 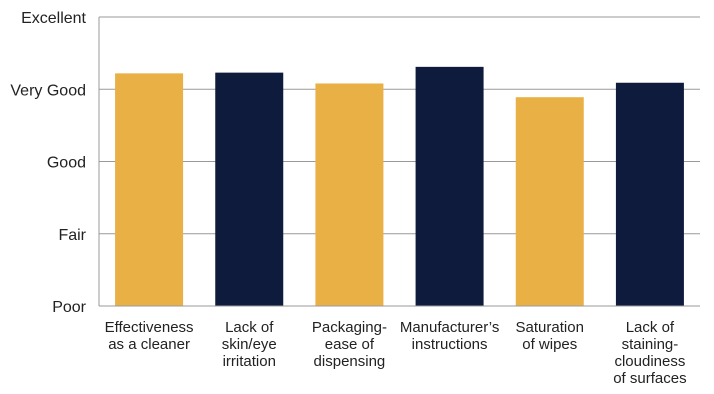 I want to click on y-axis-tick-labels: Poor Fair Good Very Good Excellent, so click(x=48, y=163).